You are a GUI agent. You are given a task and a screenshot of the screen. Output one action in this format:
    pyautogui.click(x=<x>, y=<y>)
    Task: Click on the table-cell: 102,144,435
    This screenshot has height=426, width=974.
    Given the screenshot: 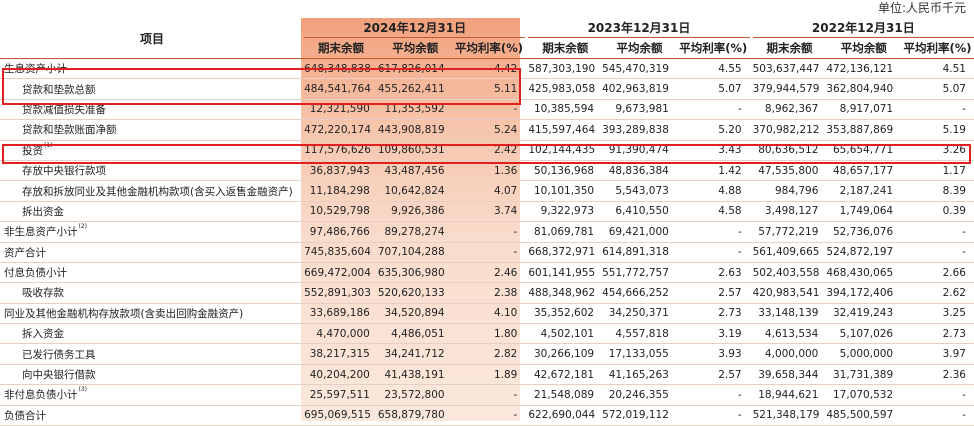 What is the action you would take?
    pyautogui.click(x=565, y=150)
    